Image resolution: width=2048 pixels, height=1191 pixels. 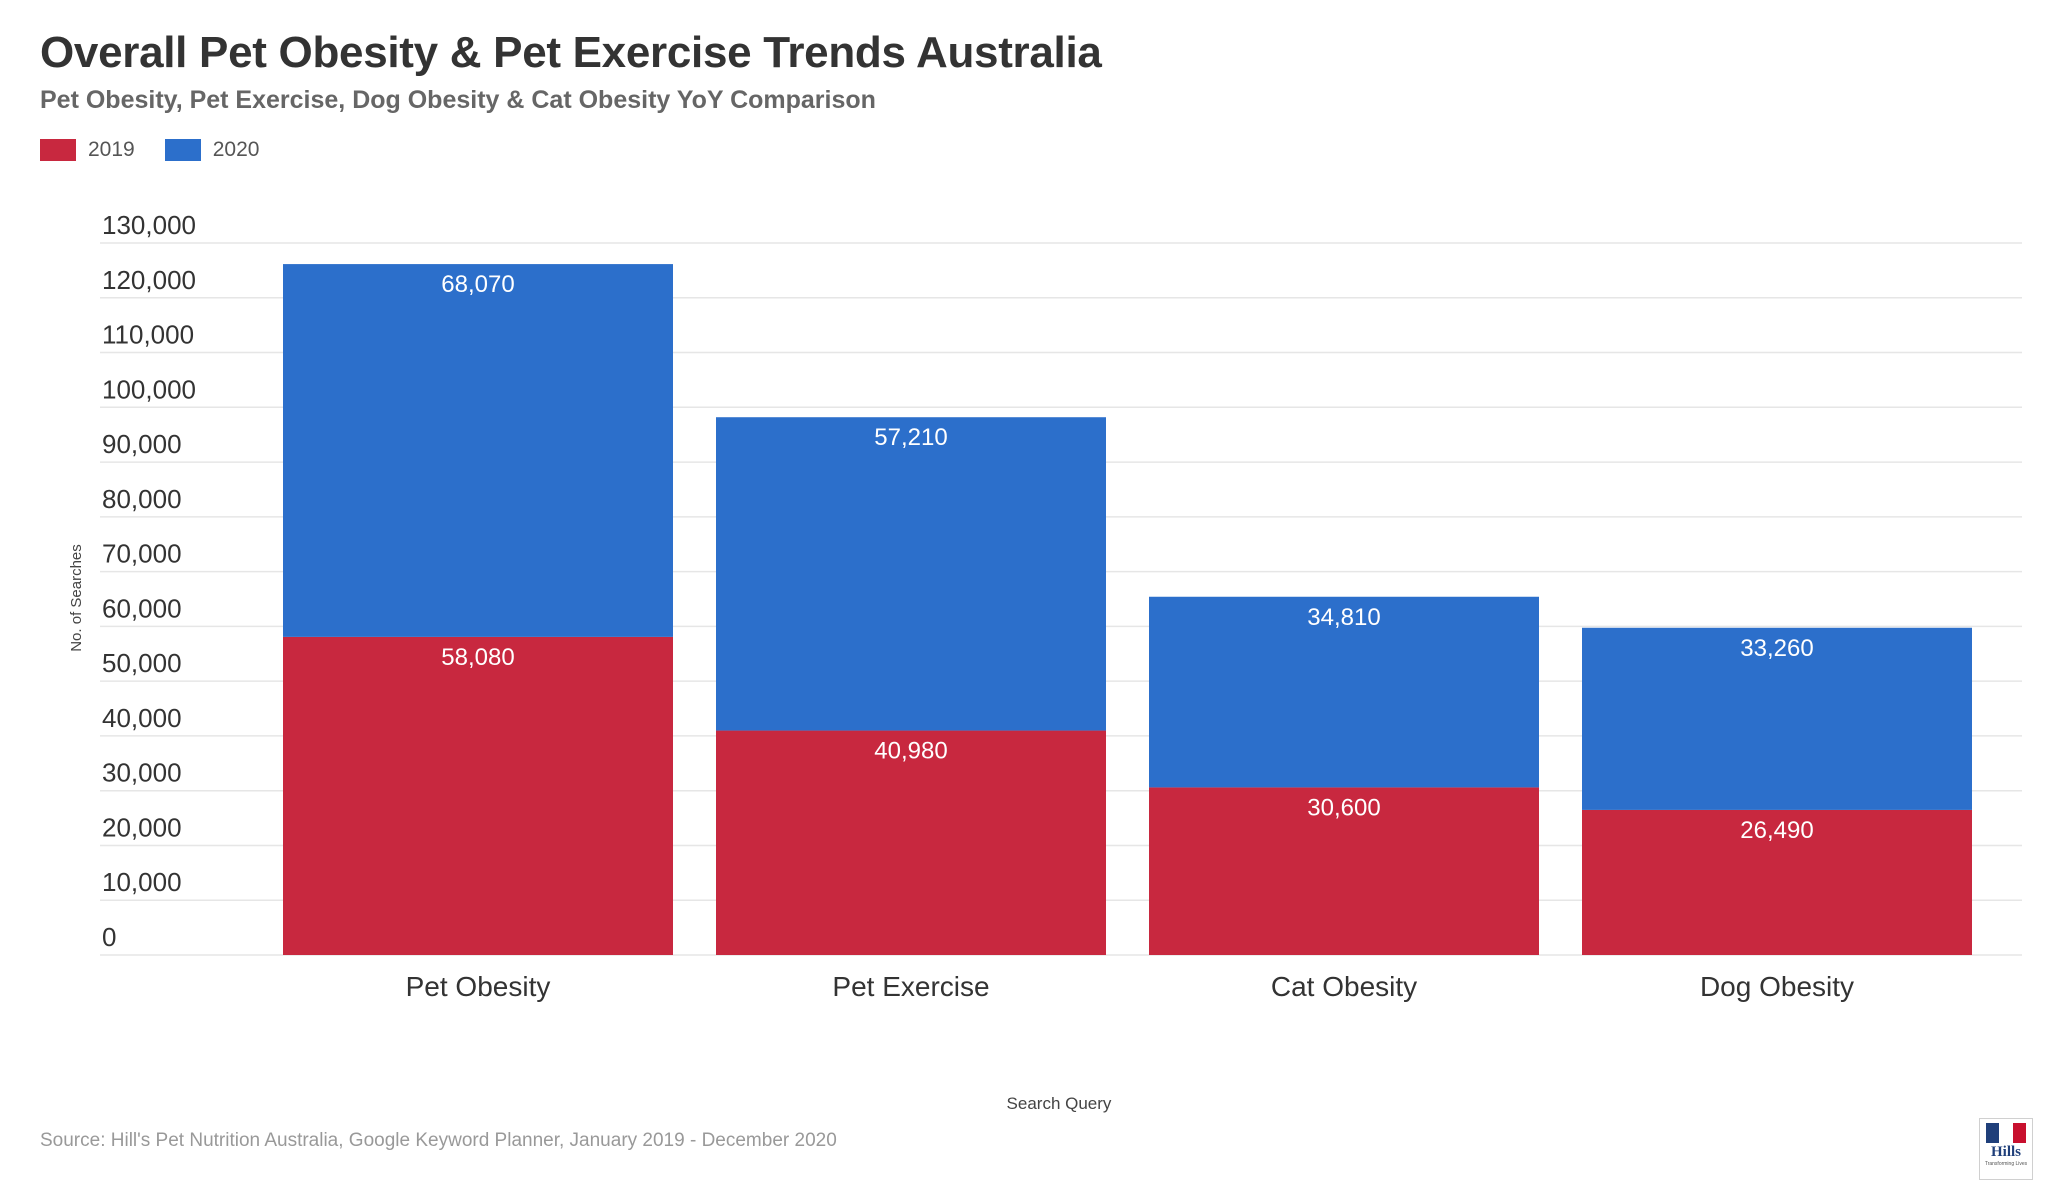 I want to click on data-label: 68,070, so click(x=477, y=284).